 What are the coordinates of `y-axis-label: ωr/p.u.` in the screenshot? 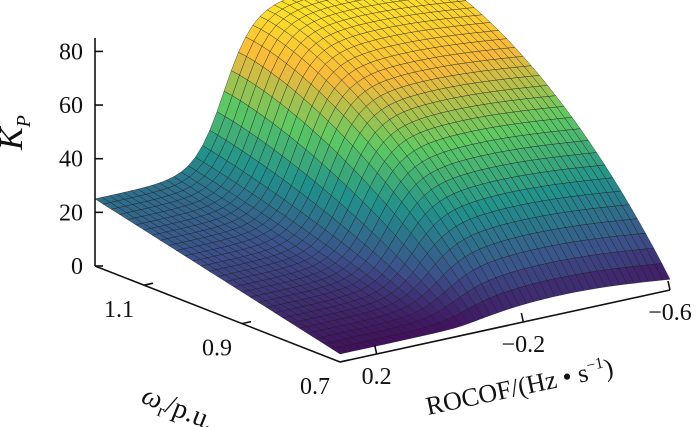 It's located at (177, 403).